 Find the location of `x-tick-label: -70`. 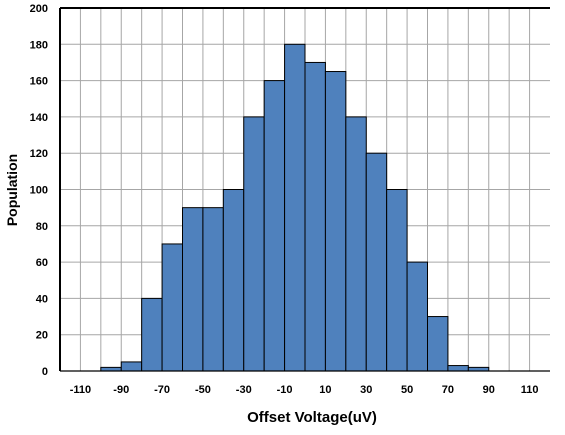

x-tick-label: -70 is located at coordinates (162, 390).